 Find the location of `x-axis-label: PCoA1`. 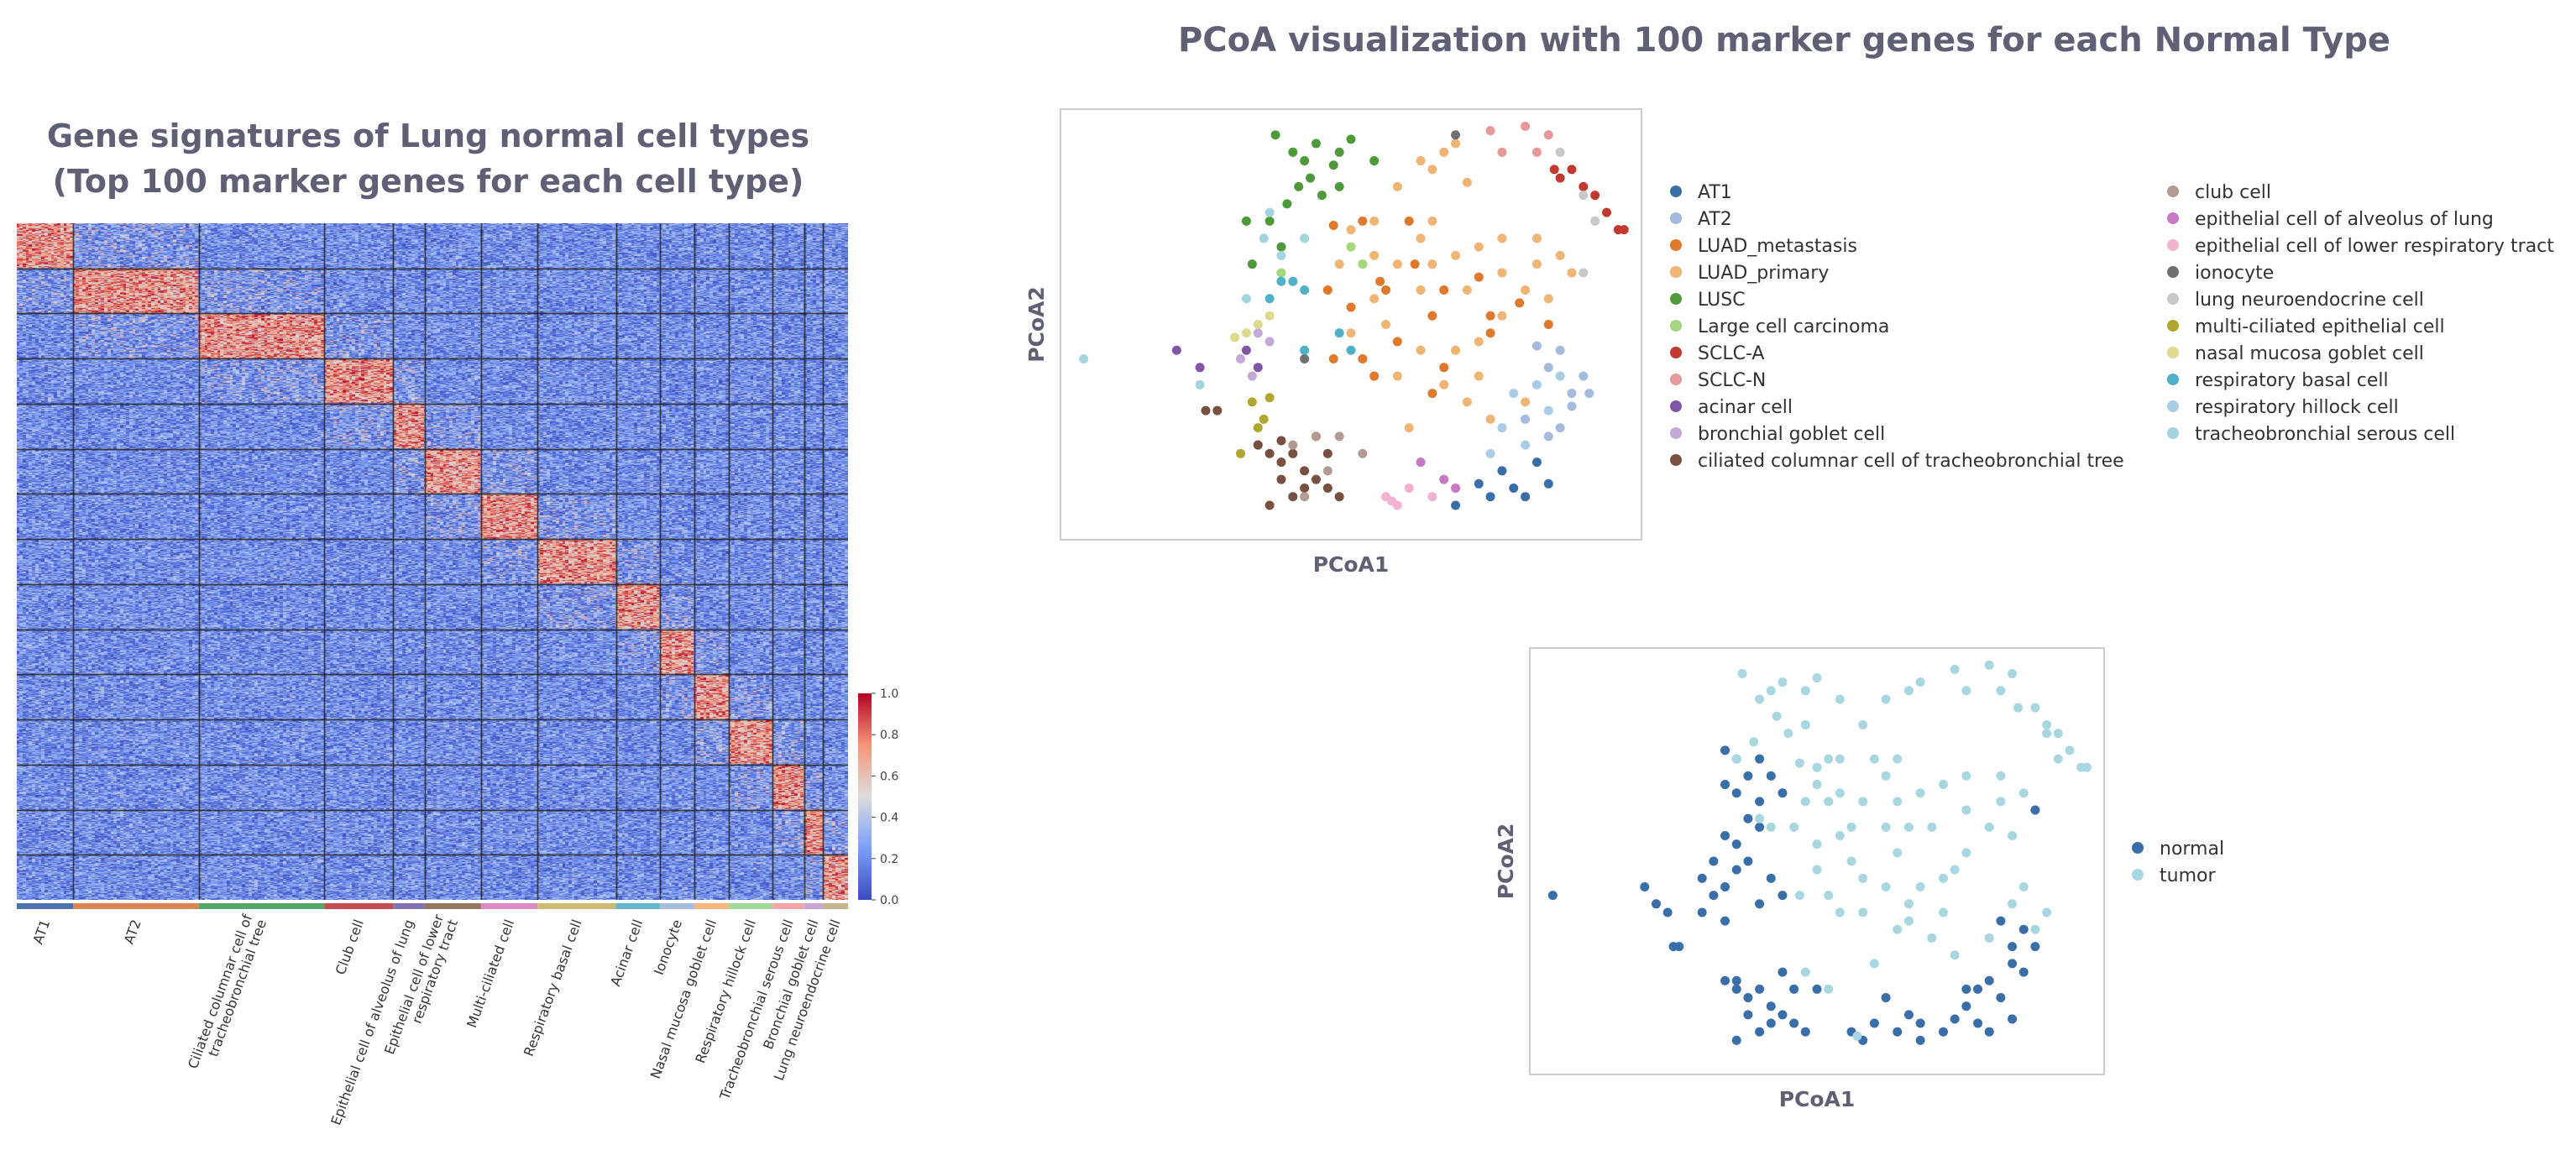

x-axis-label: PCoA1 is located at coordinates (1352, 564).